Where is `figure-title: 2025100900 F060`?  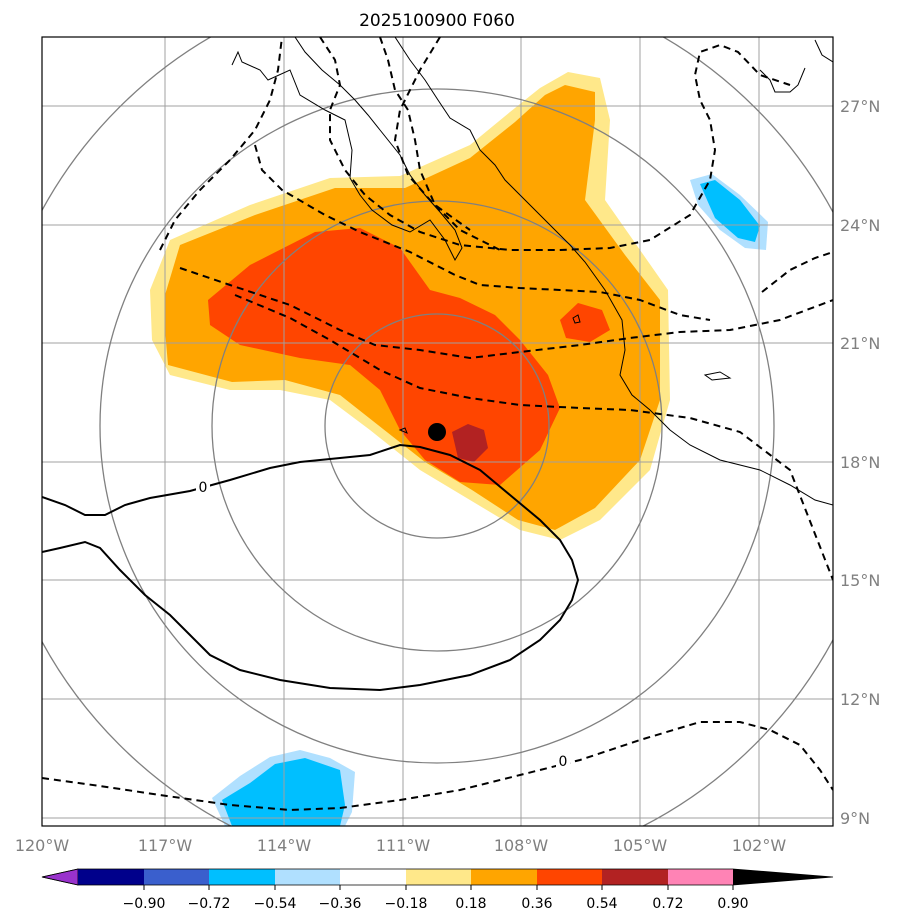
figure-title: 2025100900 F060 is located at coordinates (437, 21).